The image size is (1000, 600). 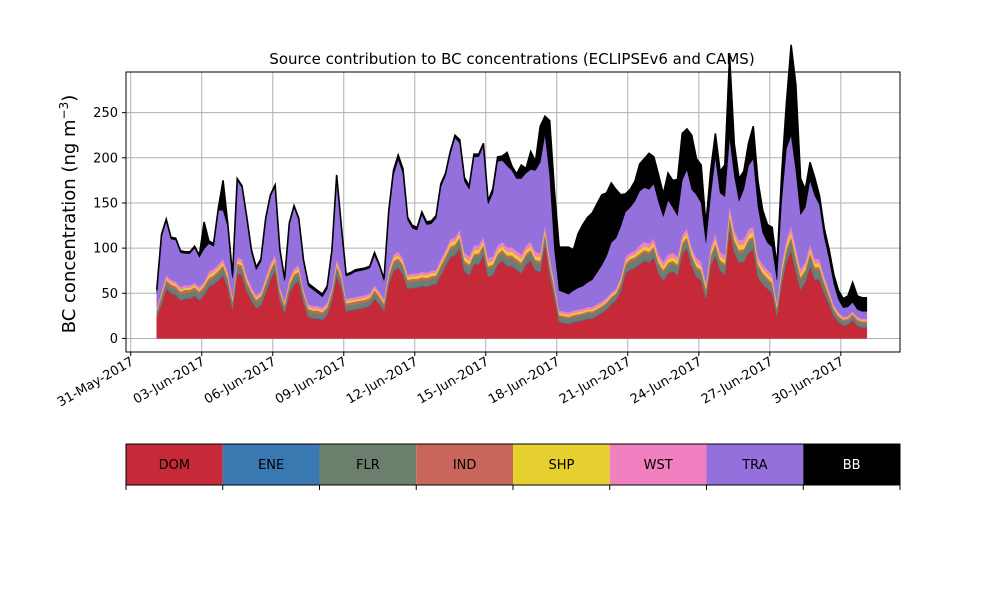 I want to click on legend-label-wst: WST, so click(x=658, y=465).